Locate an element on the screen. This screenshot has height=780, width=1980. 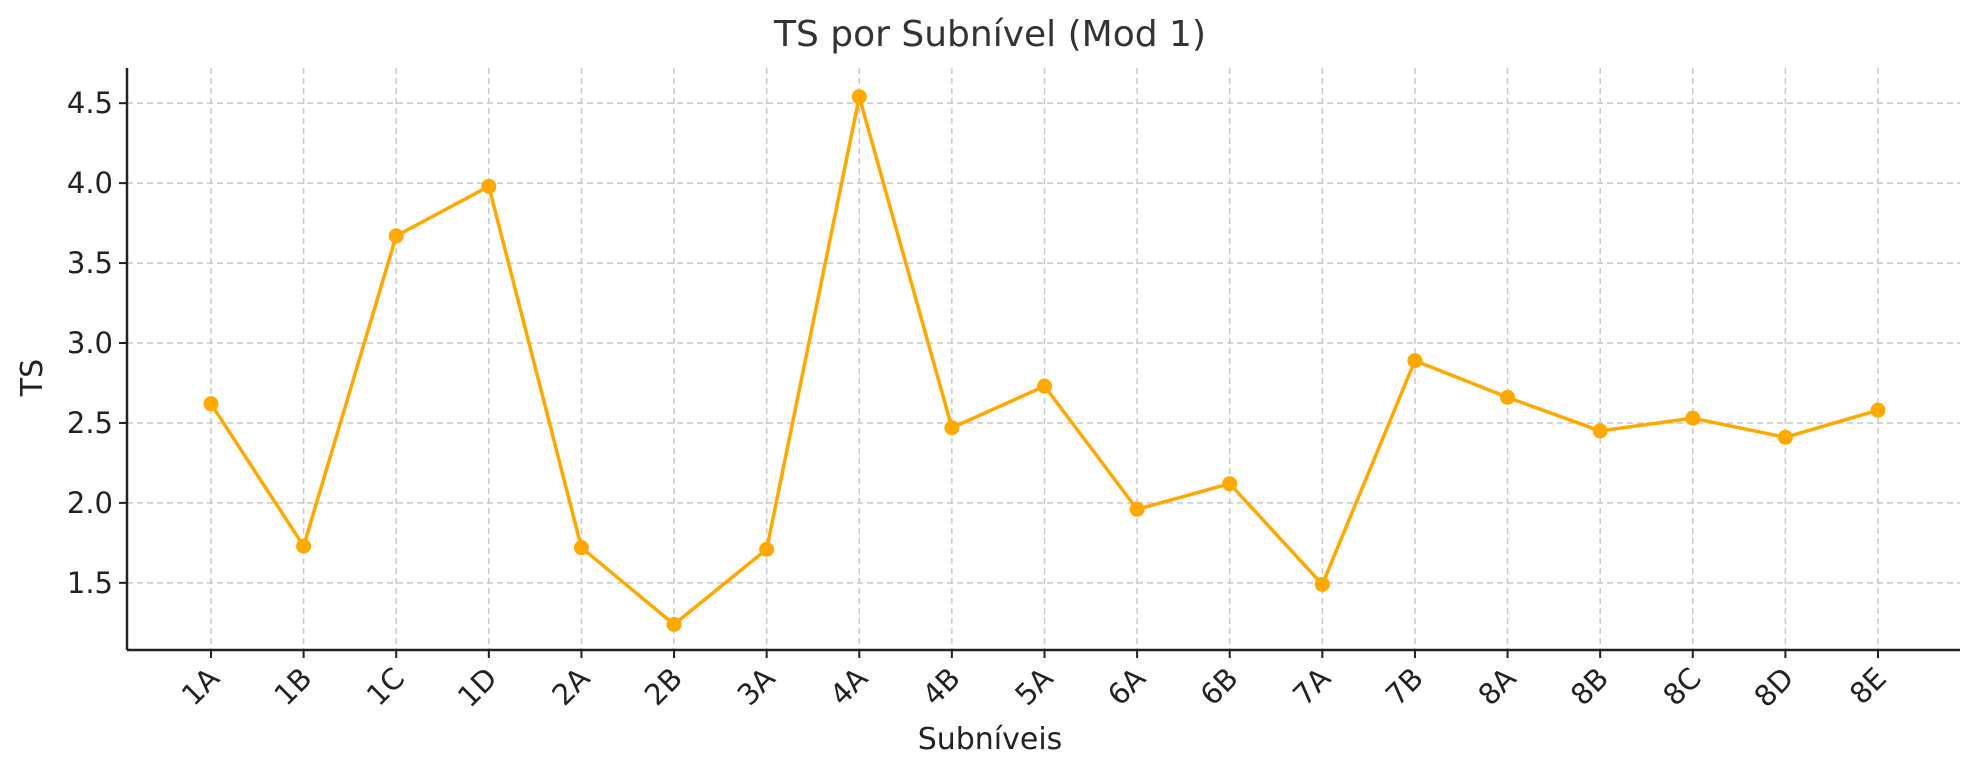
x-tick-label: 1A is located at coordinates (200, 686).